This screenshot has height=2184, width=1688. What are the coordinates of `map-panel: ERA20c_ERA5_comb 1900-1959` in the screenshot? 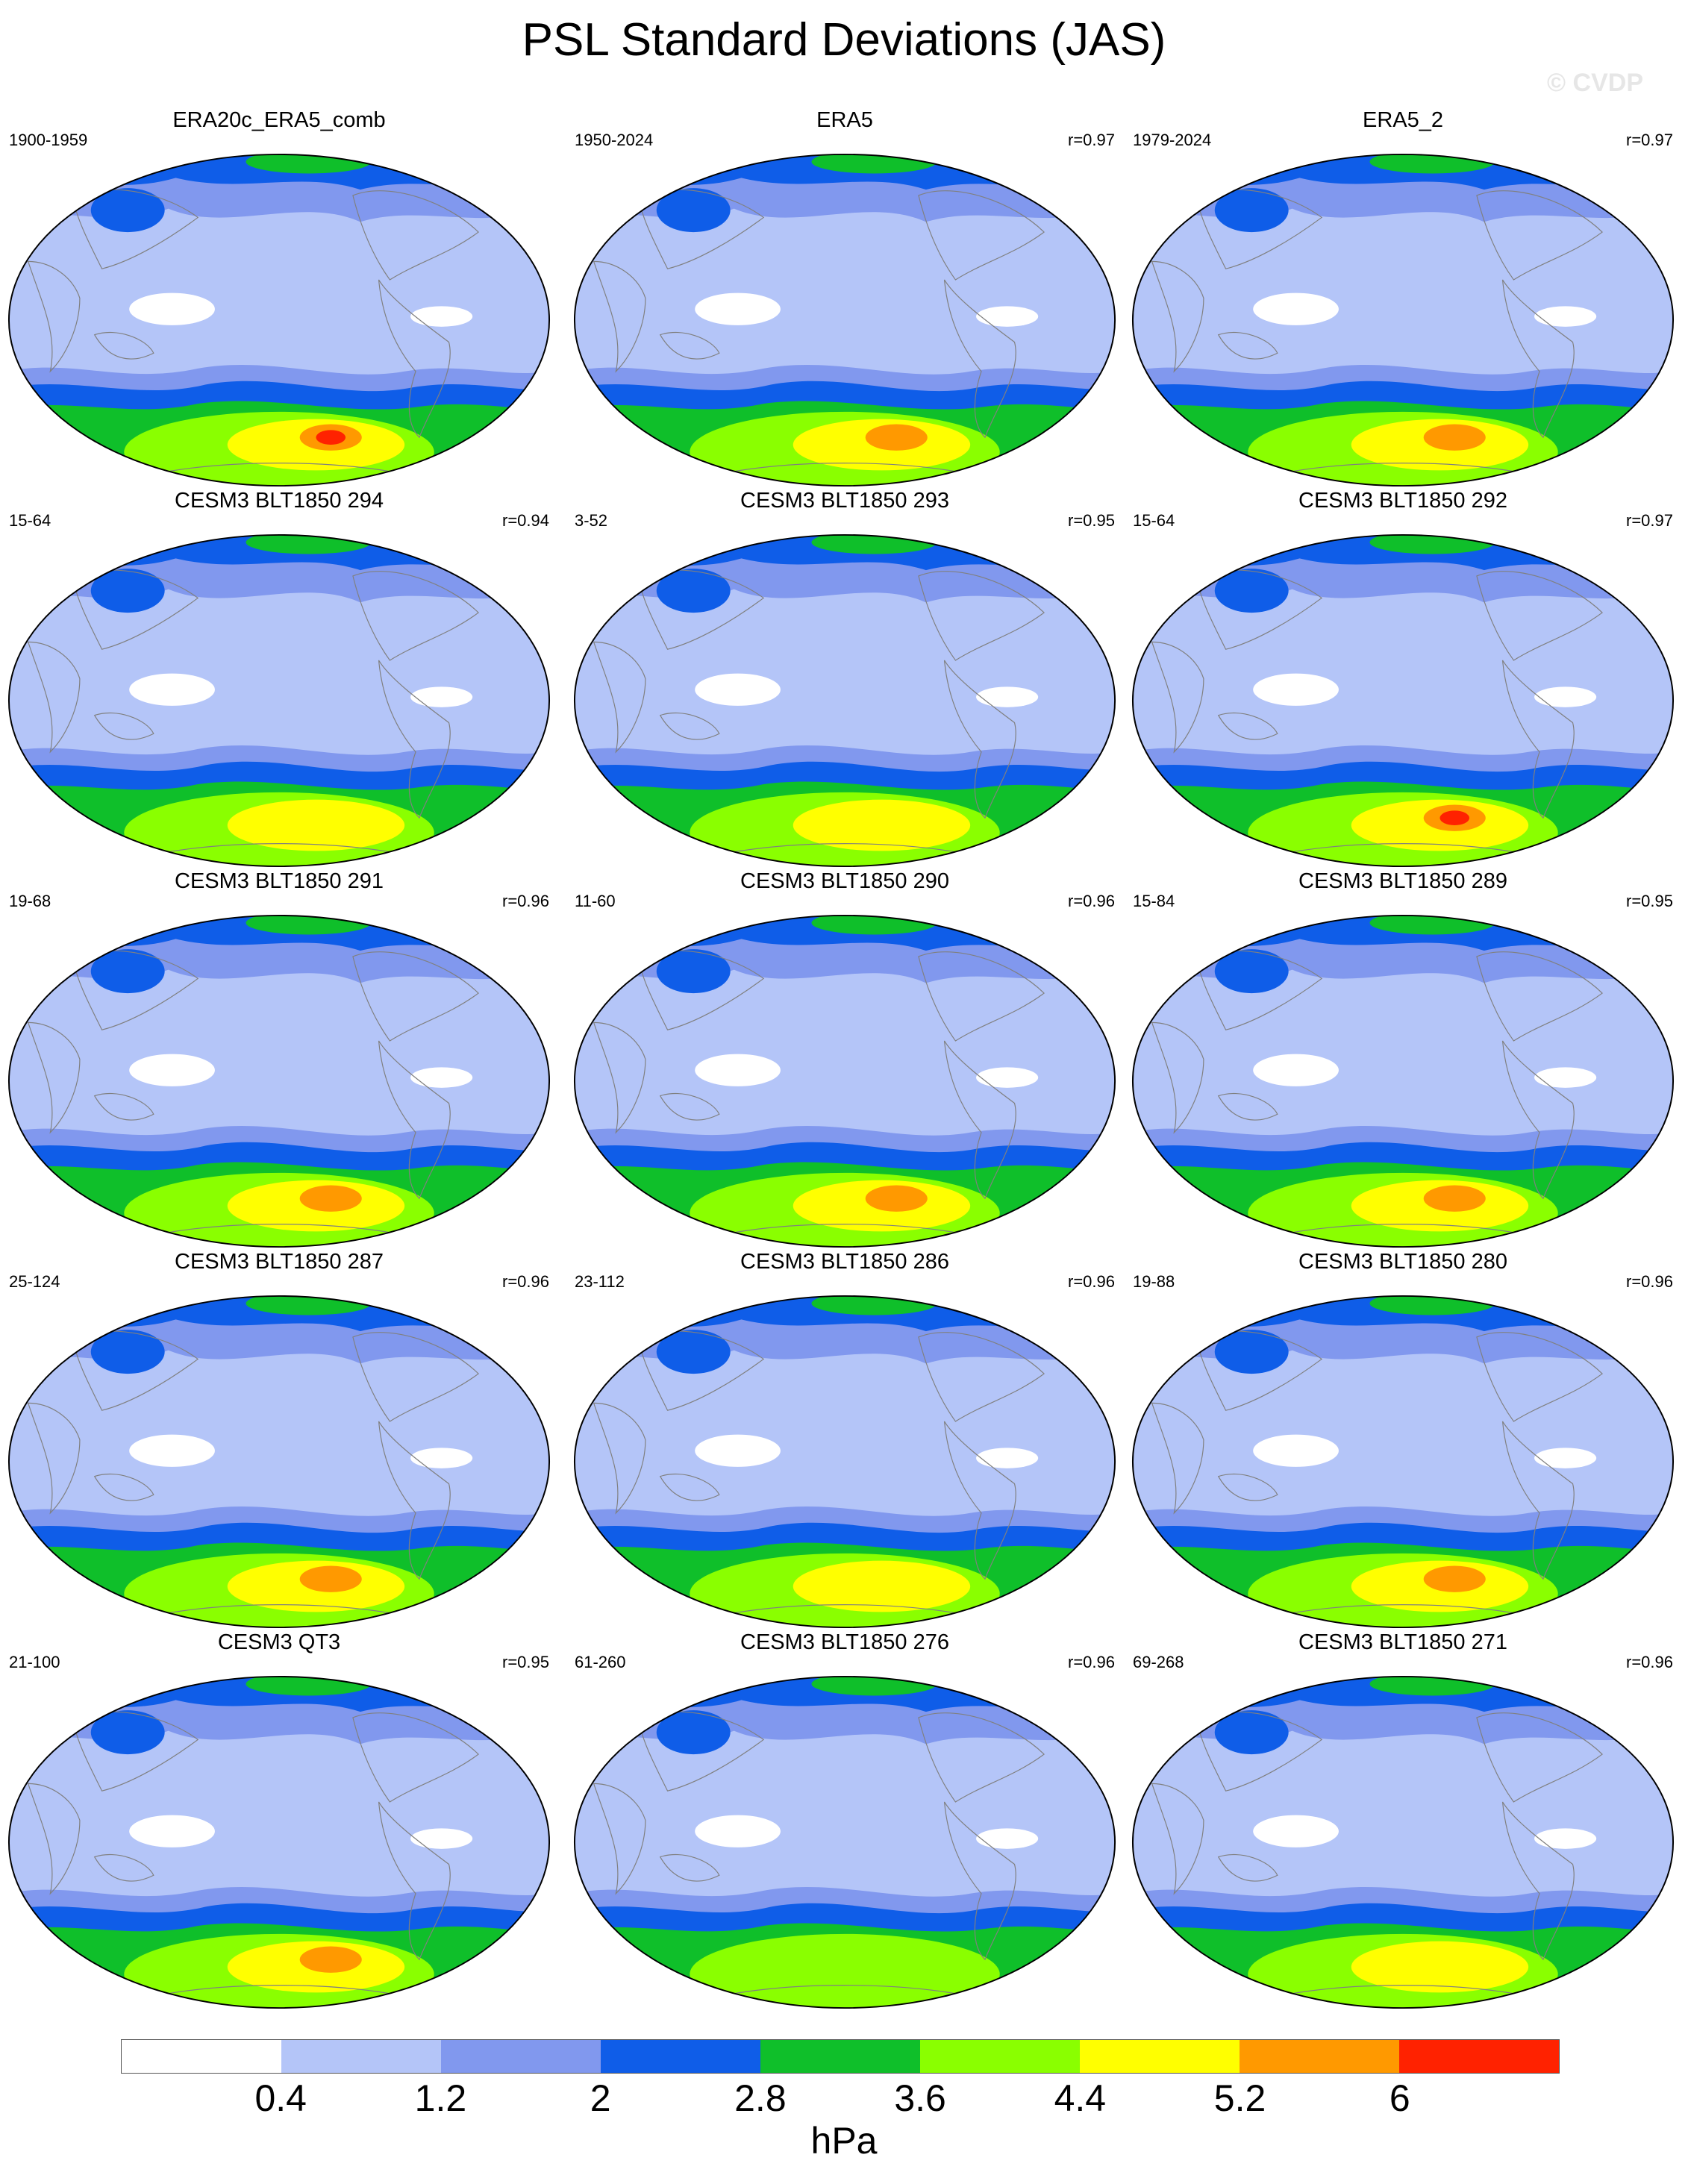 It's located at (279, 300).